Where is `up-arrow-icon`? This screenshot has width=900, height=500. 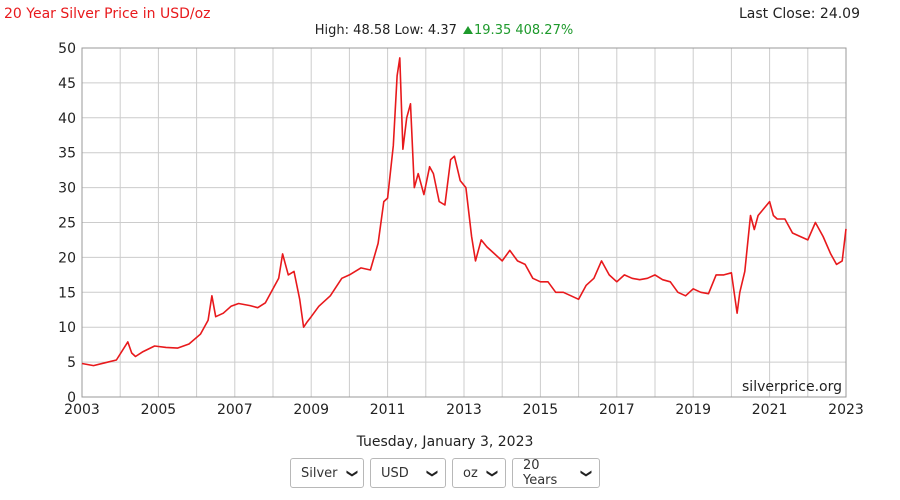
up-arrow-icon is located at coordinates (468, 30).